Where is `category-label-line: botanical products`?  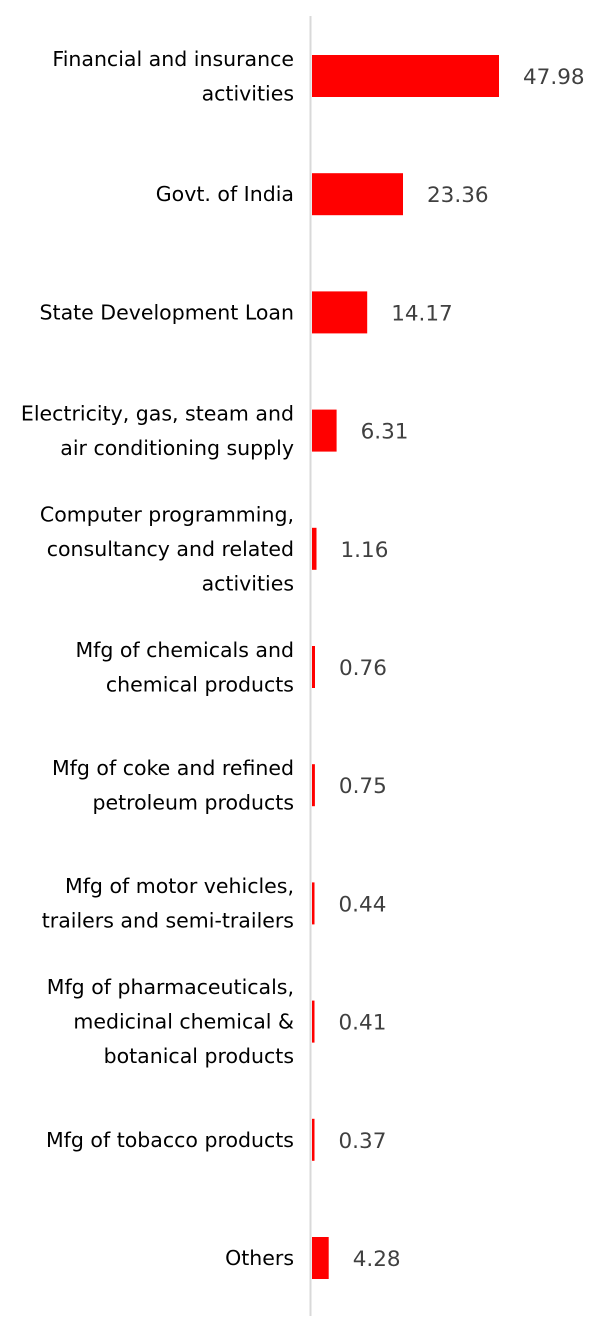
category-label-line: botanical products is located at coordinates (199, 1056).